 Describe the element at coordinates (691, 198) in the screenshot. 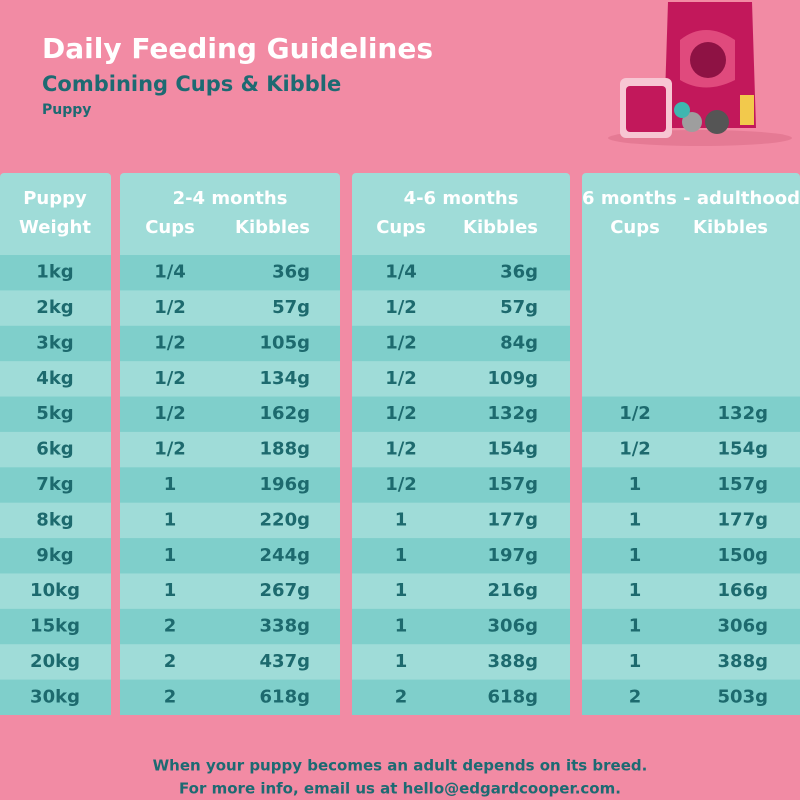

I see `group-header: 6 months - adulthood` at that location.